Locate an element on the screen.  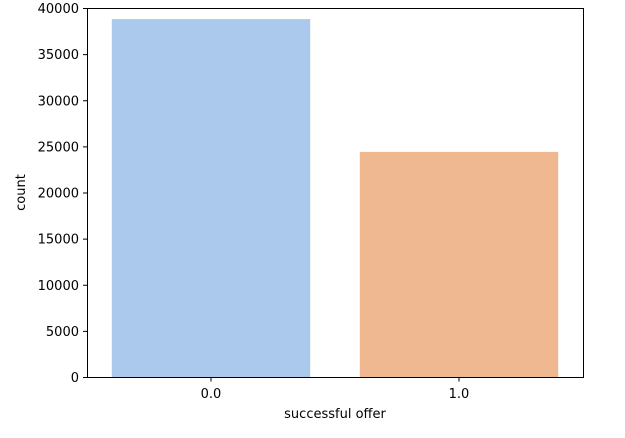
x-axis-label: successful offer is located at coordinates (335, 414).